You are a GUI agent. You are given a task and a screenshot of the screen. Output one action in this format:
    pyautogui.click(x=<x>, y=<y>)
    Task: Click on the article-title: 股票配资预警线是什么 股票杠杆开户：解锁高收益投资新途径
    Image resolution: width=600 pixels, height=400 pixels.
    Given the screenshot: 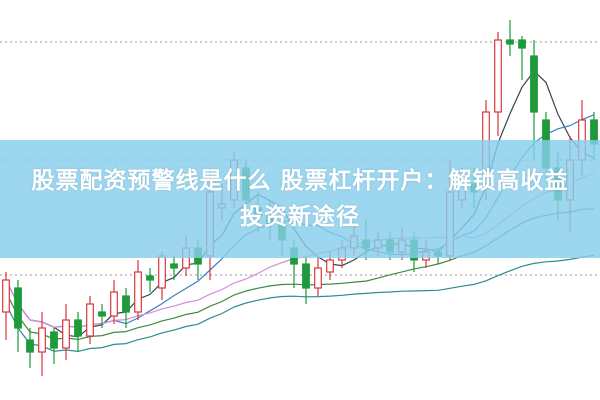 What is the action you would take?
    pyautogui.click(x=300, y=199)
    